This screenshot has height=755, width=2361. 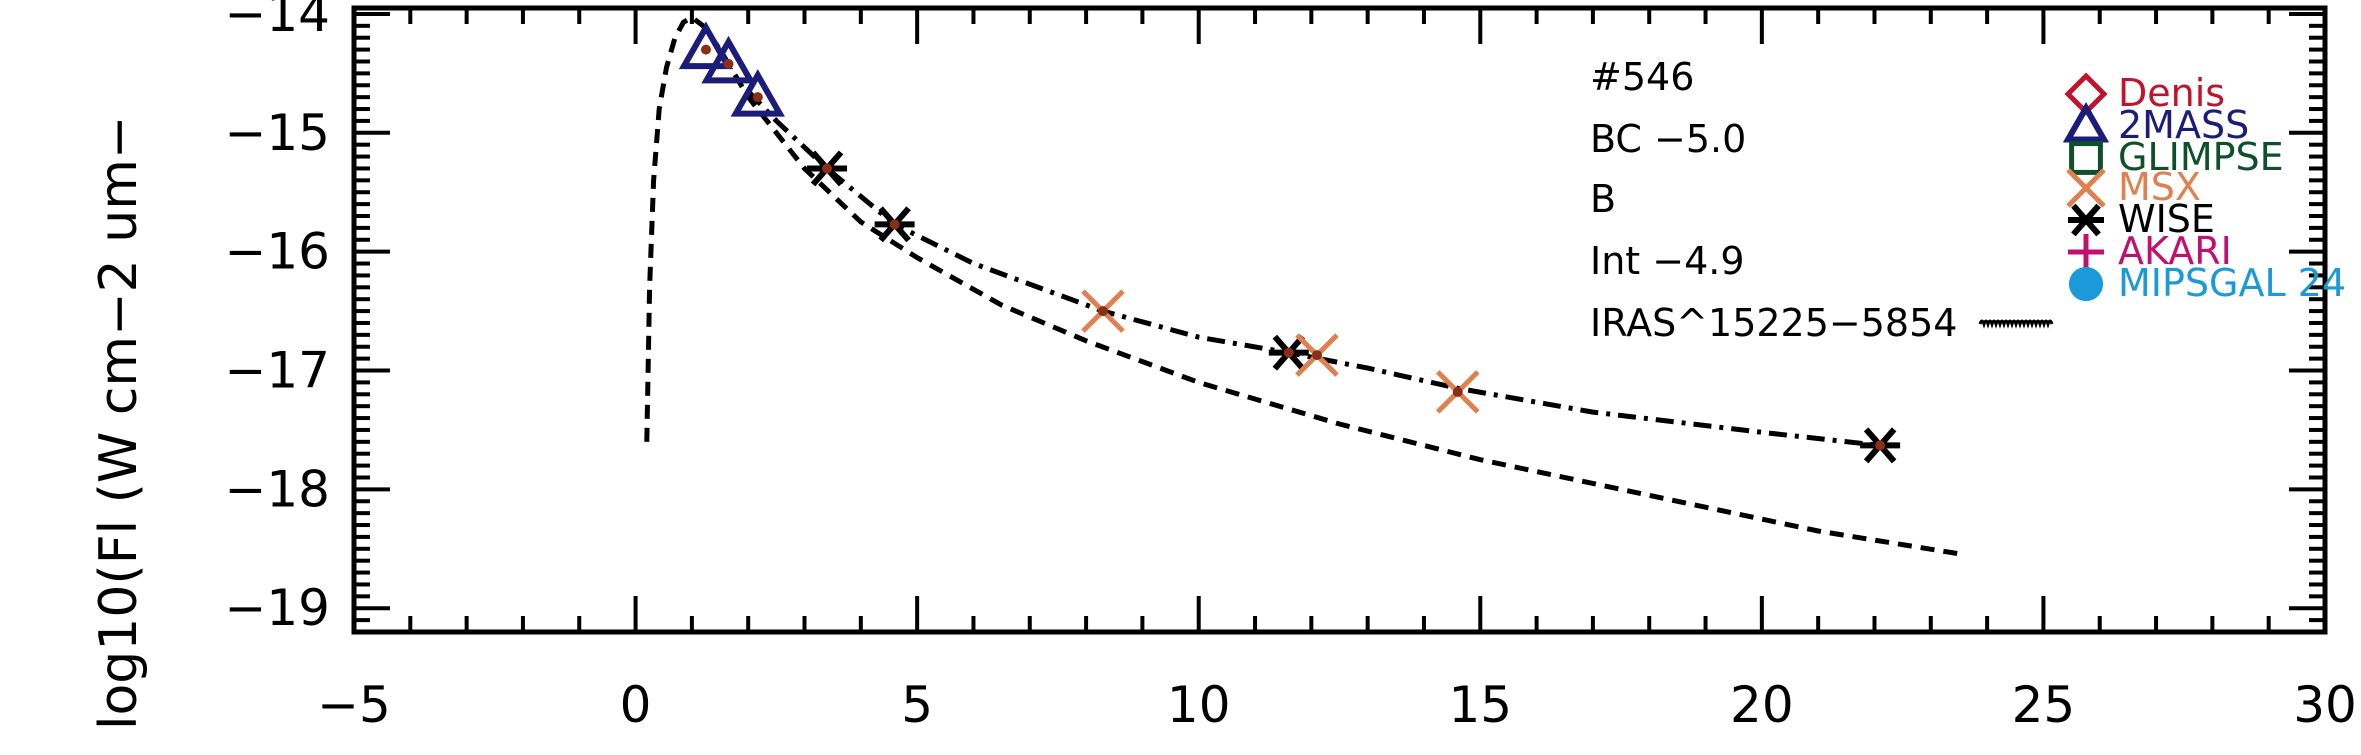 I want to click on y-tick-label: −14, so click(x=277, y=21).